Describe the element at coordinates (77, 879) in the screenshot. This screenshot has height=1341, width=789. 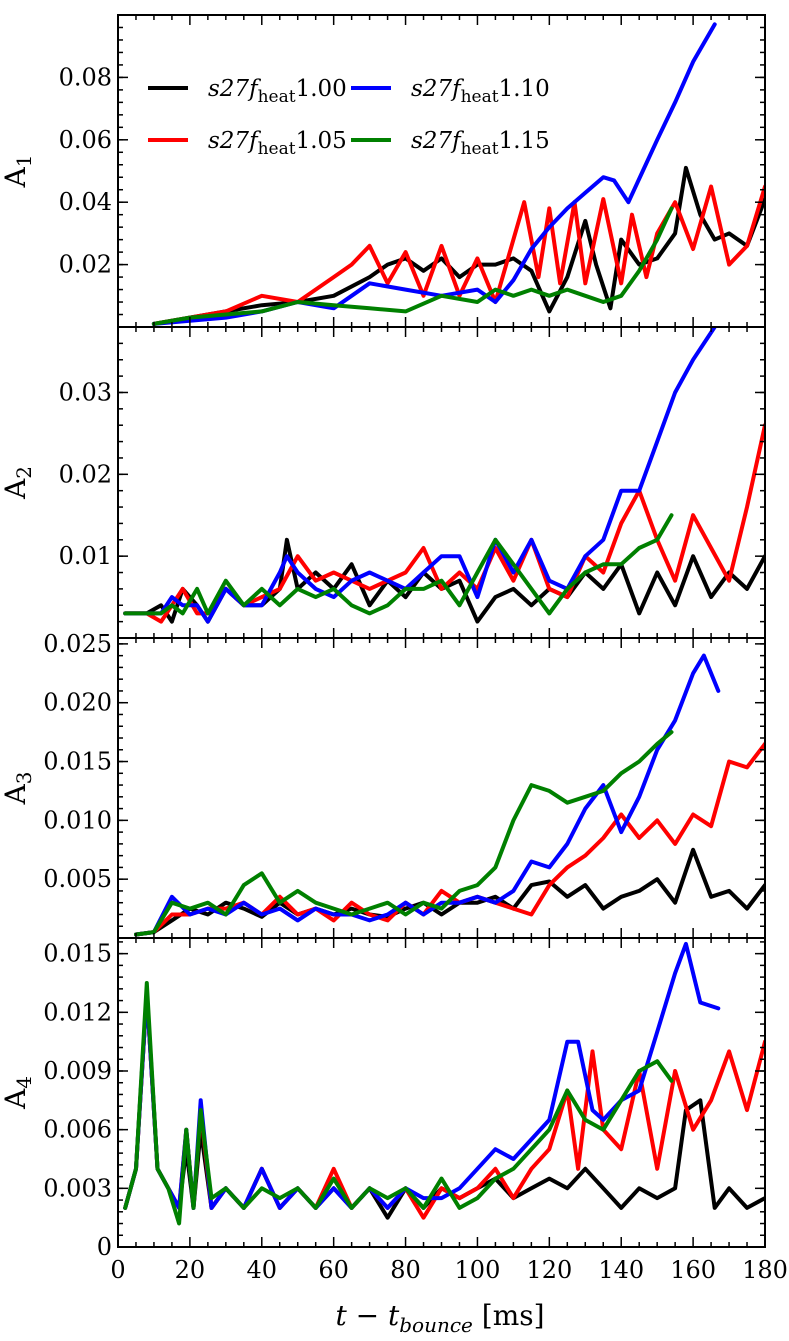
I see `y-tick-label: 0.005` at that location.